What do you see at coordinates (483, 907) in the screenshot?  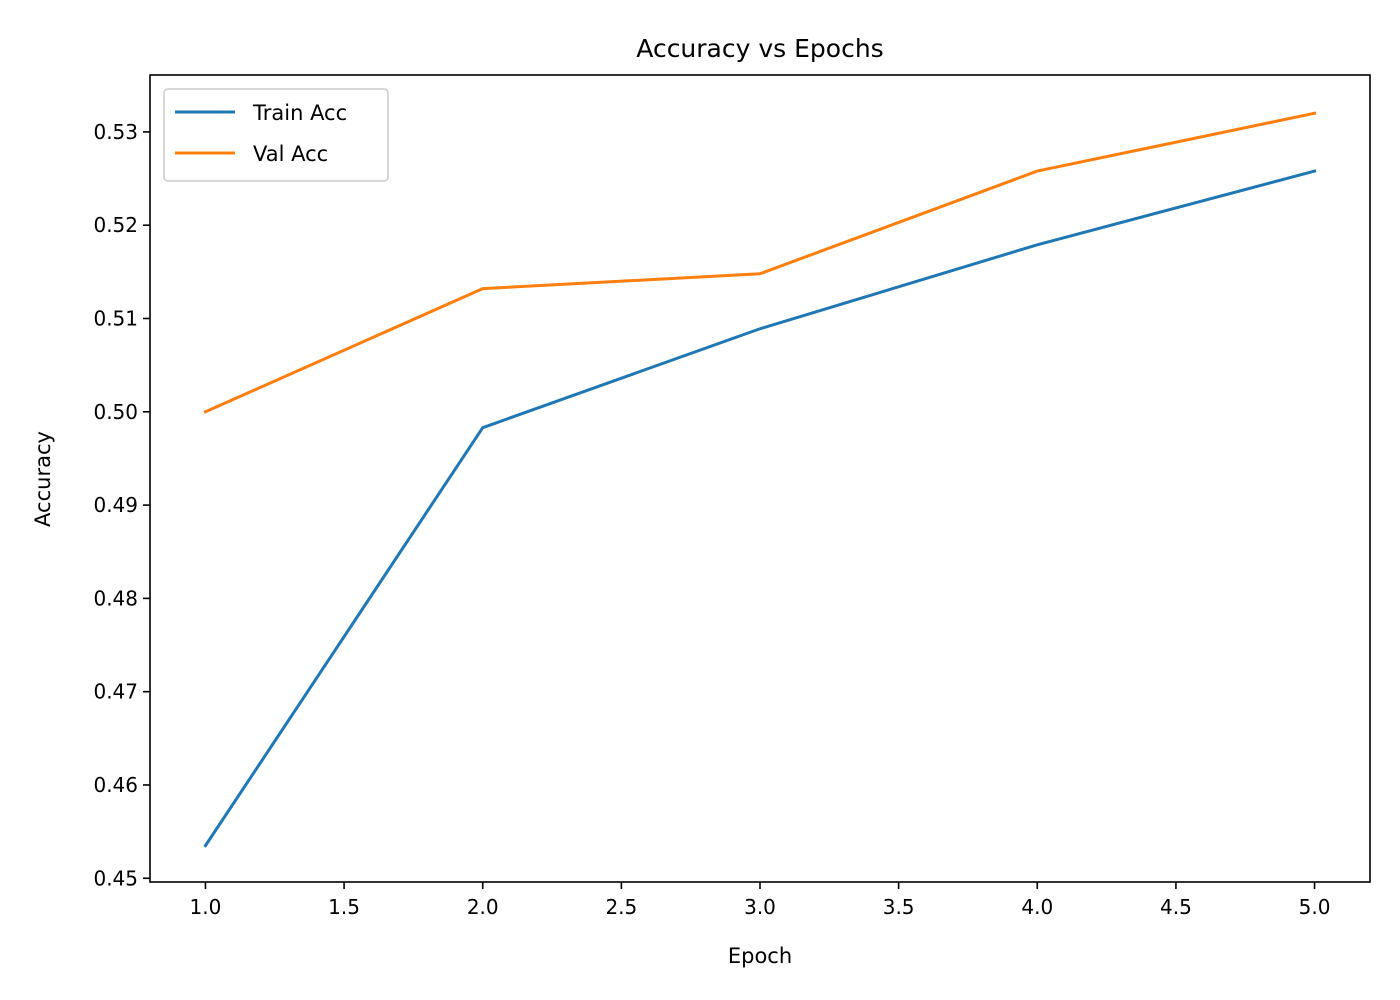 I see `x-tick-label: 2.0` at bounding box center [483, 907].